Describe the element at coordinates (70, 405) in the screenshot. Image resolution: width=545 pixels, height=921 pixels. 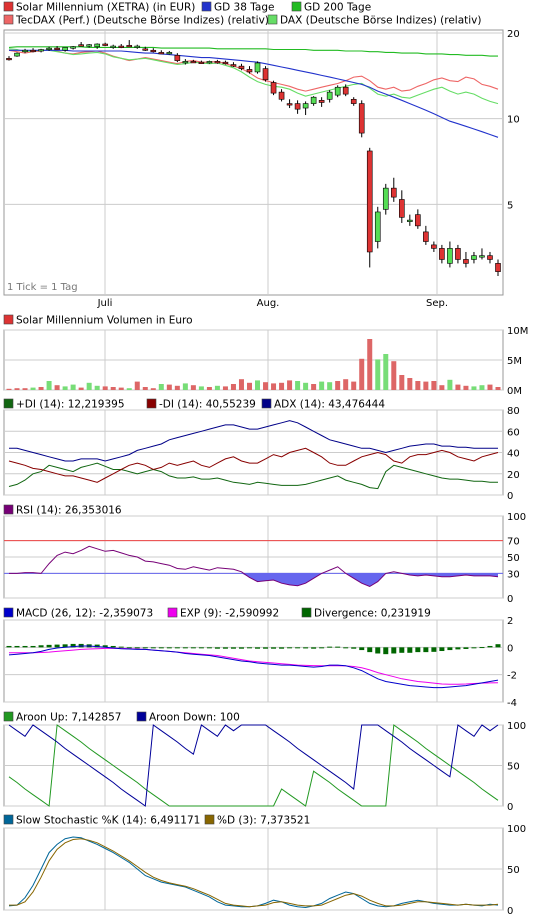
I see `dmi-legend-label: +DI (14): 12,219395` at that location.